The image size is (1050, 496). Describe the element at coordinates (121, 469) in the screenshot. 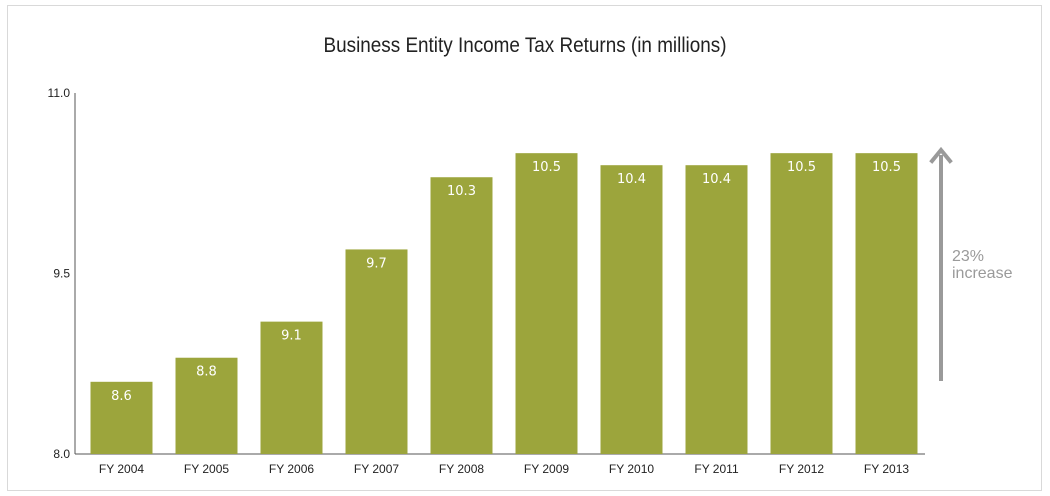

I see `x-tick-label: FY 2004` at that location.